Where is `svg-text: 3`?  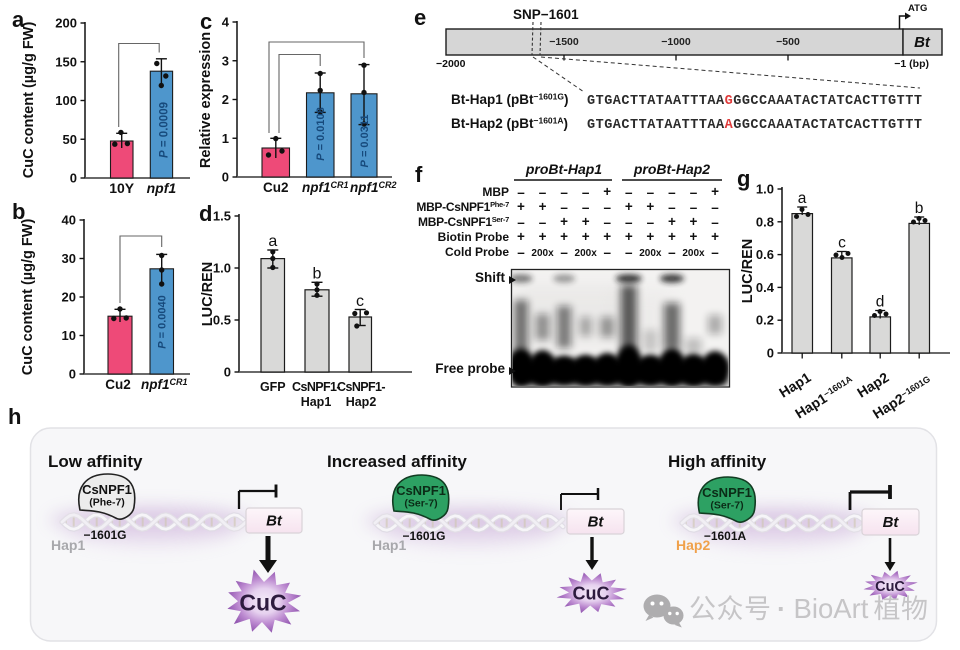
svg-text: 3 is located at coordinates (225, 60).